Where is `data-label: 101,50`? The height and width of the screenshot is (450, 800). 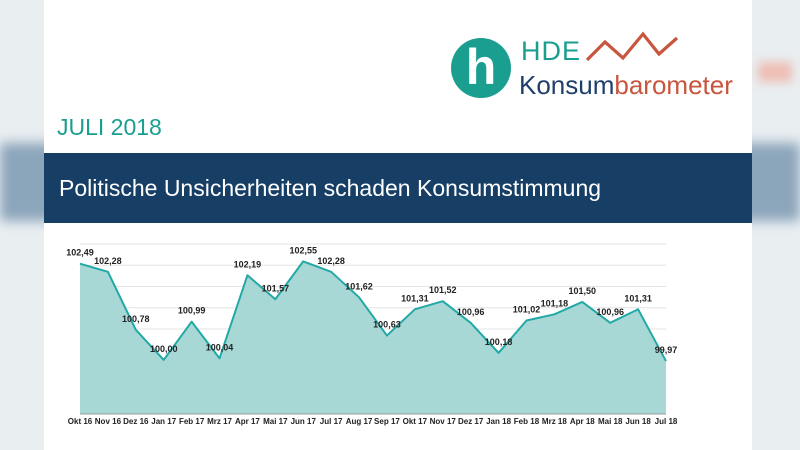 data-label: 101,50 is located at coordinates (583, 291).